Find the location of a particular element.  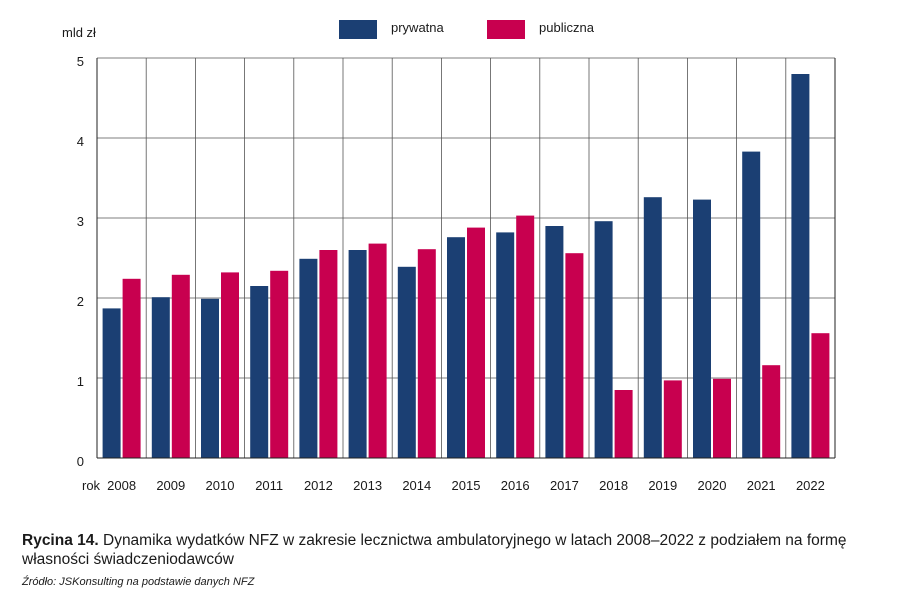

x-tick-label: 2015 is located at coordinates (466, 485).